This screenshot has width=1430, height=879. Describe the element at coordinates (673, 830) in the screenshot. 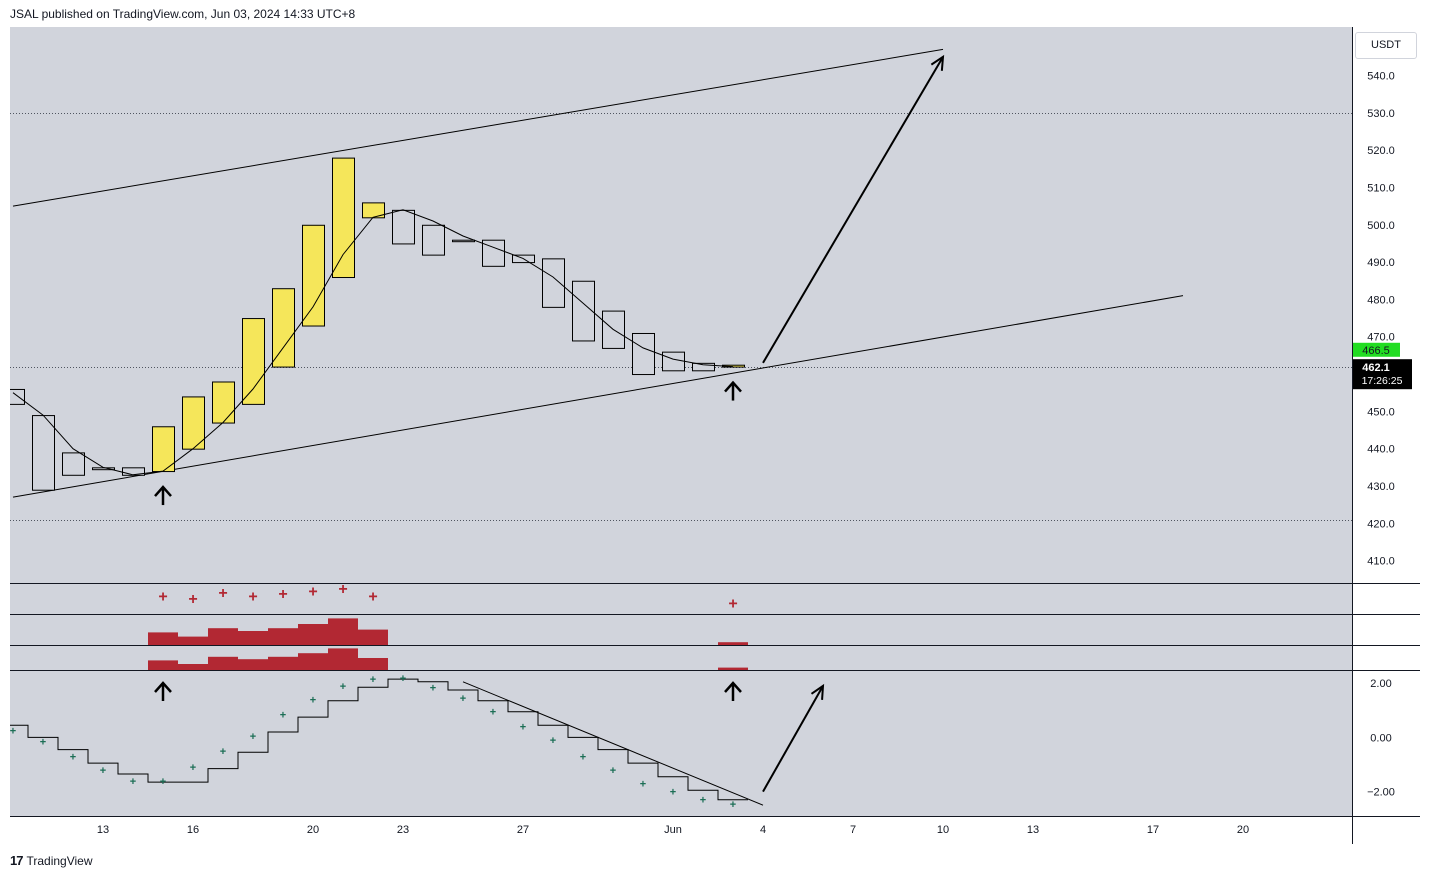

I see `time-axis-tick-label: Jun` at that location.